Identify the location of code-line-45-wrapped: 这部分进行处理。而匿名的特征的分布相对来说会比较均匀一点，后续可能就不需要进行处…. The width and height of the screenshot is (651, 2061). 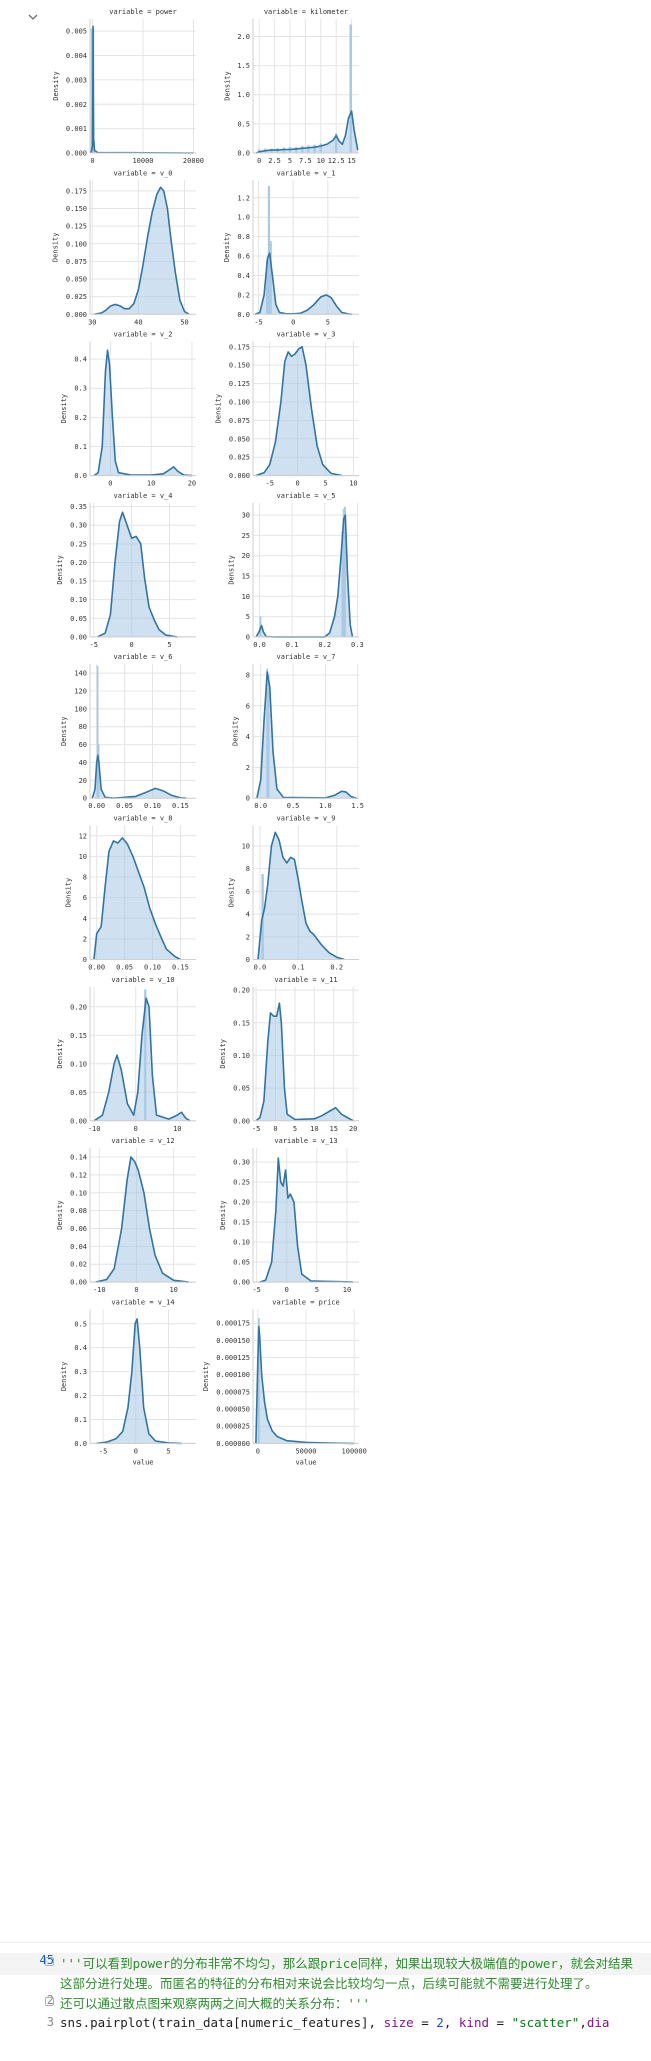
(325, 1984).